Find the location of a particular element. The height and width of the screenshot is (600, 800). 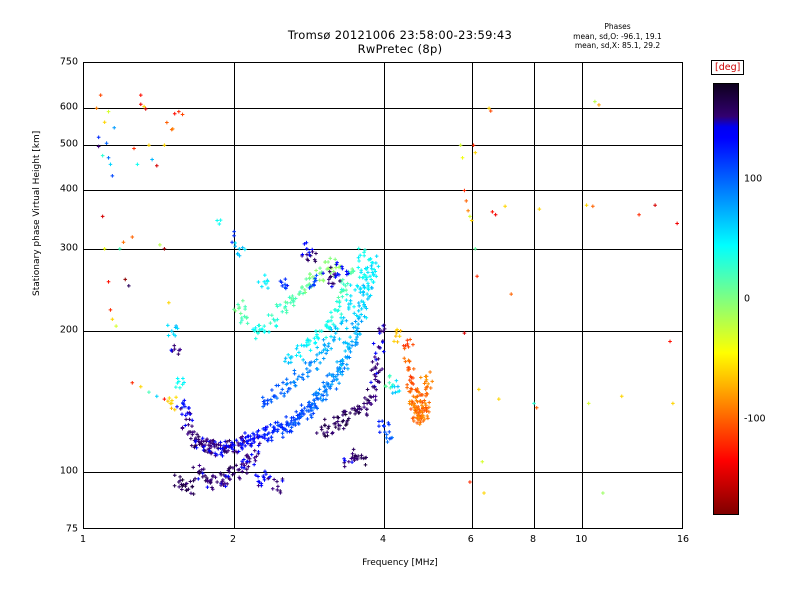

y-tick-label: 500 is located at coordinates (68, 144).